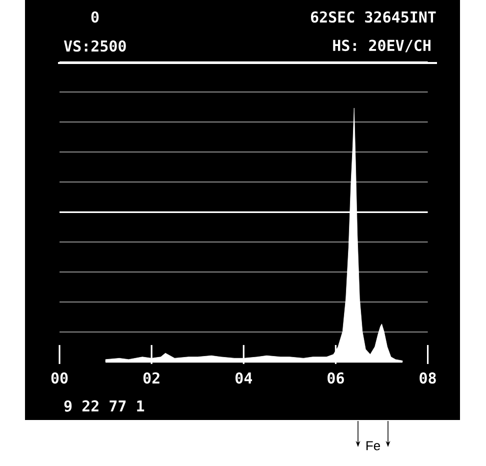  I want to click on text: 9 22 77 1, so click(104, 406).